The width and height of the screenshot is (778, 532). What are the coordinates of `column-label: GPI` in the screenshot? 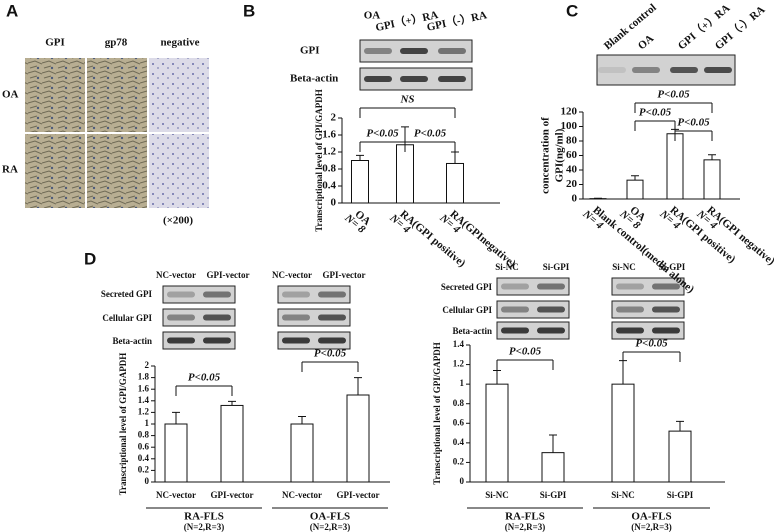 It's located at (55, 43).